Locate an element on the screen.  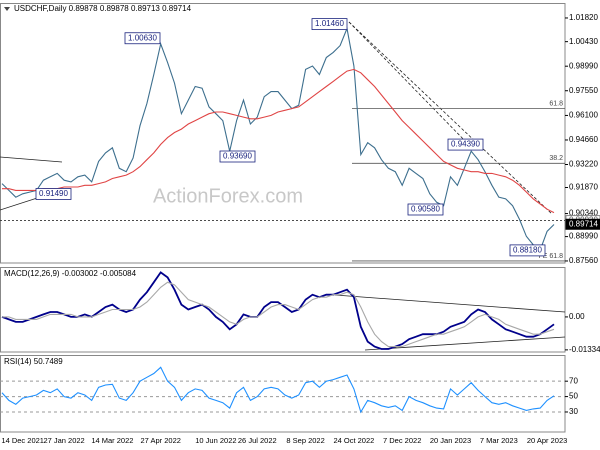
x-tick-label: 14 Mar 2022 is located at coordinates (112, 440).